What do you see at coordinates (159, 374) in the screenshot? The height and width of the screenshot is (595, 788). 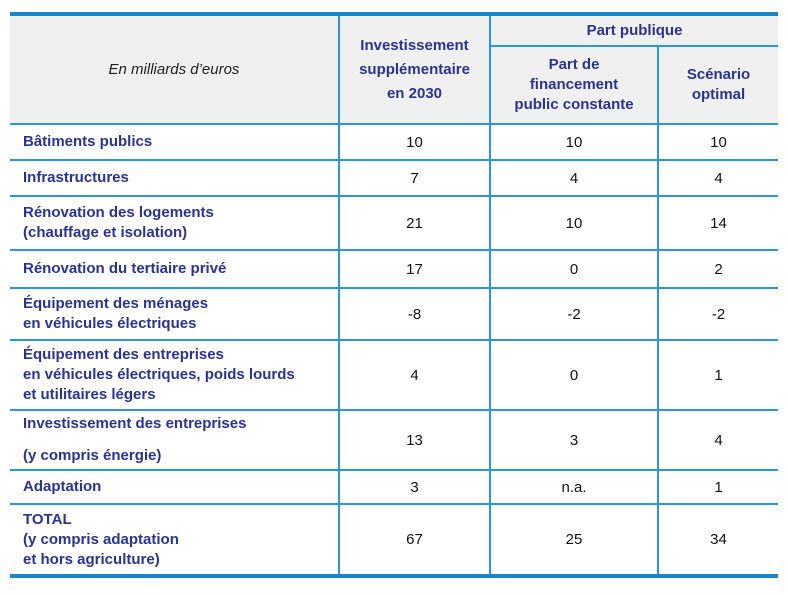 I see `row-label-line: en véhicules électriques, poids lourds` at bounding box center [159, 374].